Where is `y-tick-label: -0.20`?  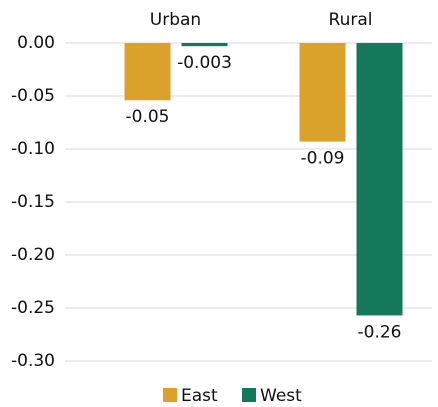
y-tick-label: -0.20 is located at coordinates (33, 255).